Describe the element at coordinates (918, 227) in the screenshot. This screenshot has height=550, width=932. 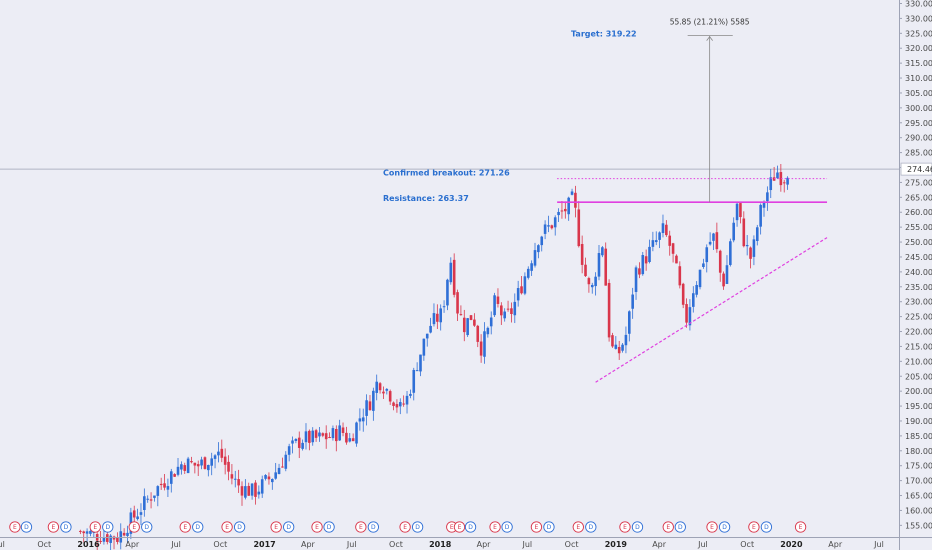
I see `y-tick-label: 255.00` at that location.